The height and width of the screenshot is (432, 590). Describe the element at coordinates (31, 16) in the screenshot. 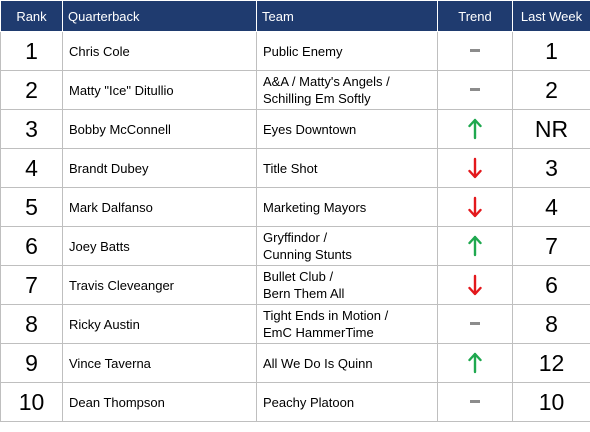

I see `header-rank: Rank` at that location.